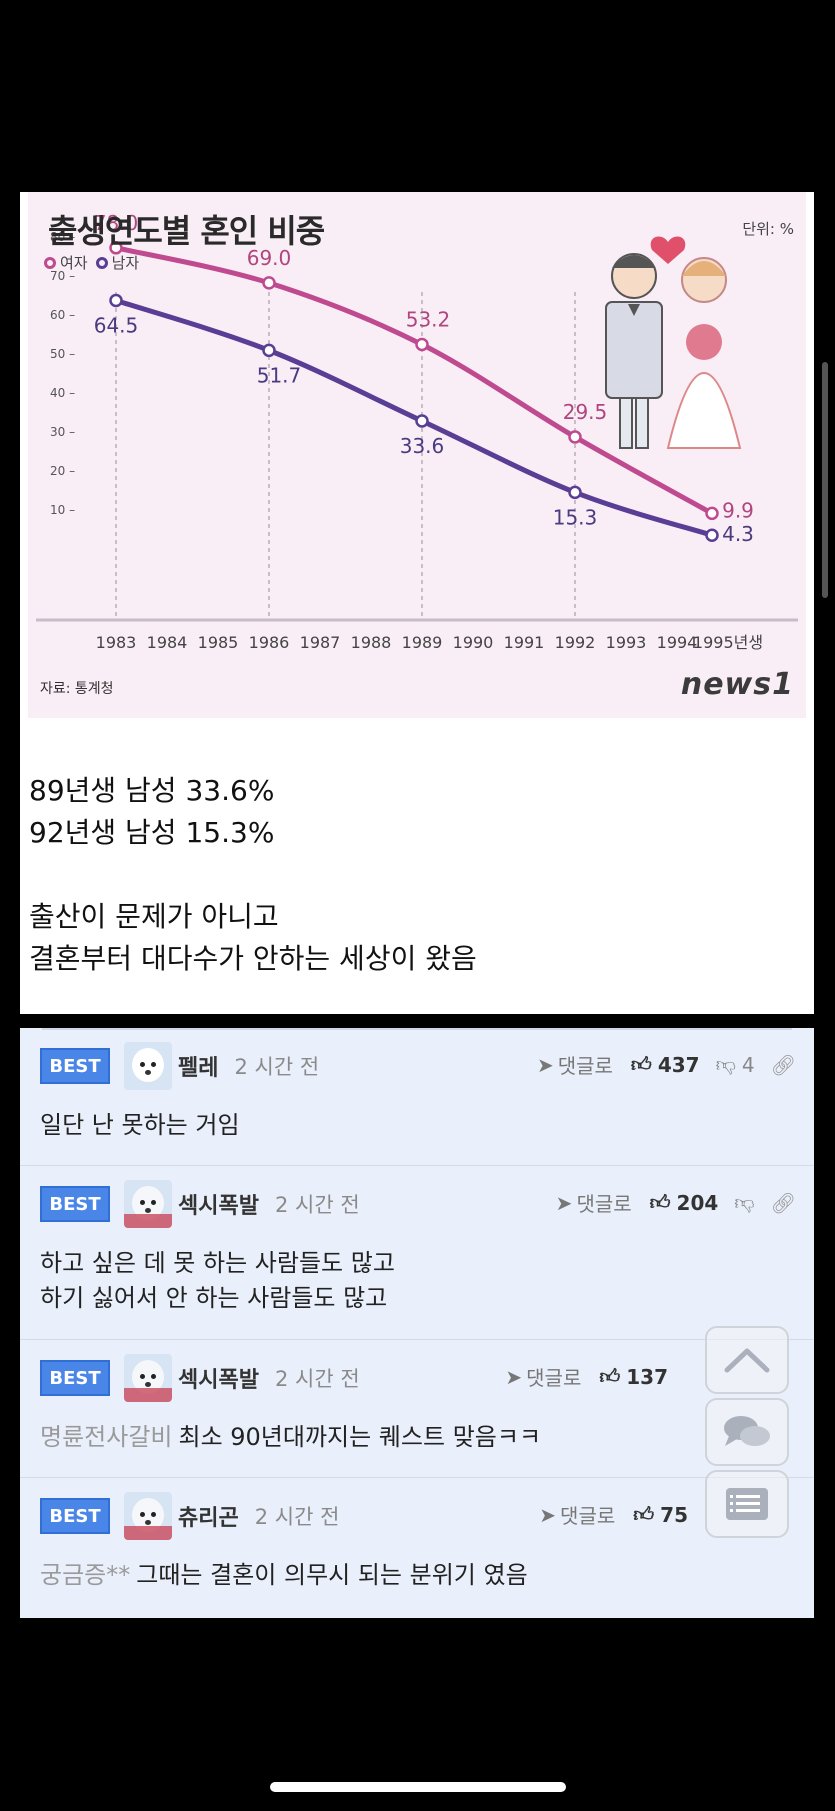 The image size is (835, 1811). Describe the element at coordinates (106, 1437) in the screenshot. I see `mention: 명륜전사갈비` at that location.